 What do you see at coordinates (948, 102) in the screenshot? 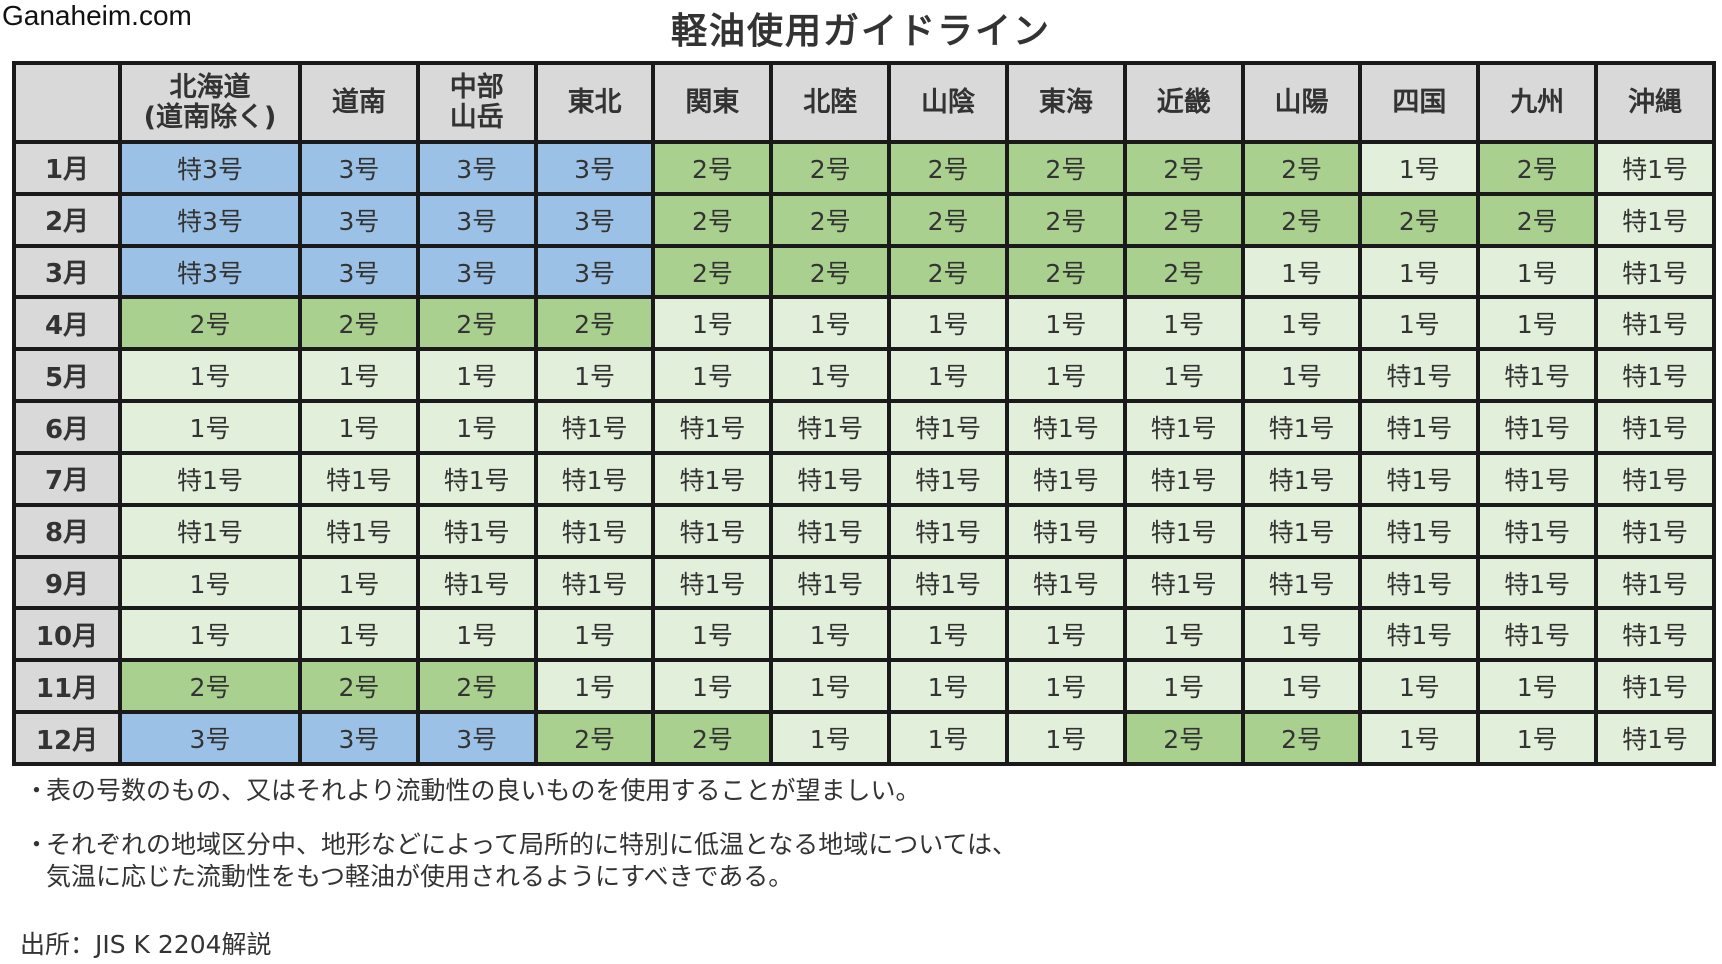
I see `region-header: 山陰` at bounding box center [948, 102].